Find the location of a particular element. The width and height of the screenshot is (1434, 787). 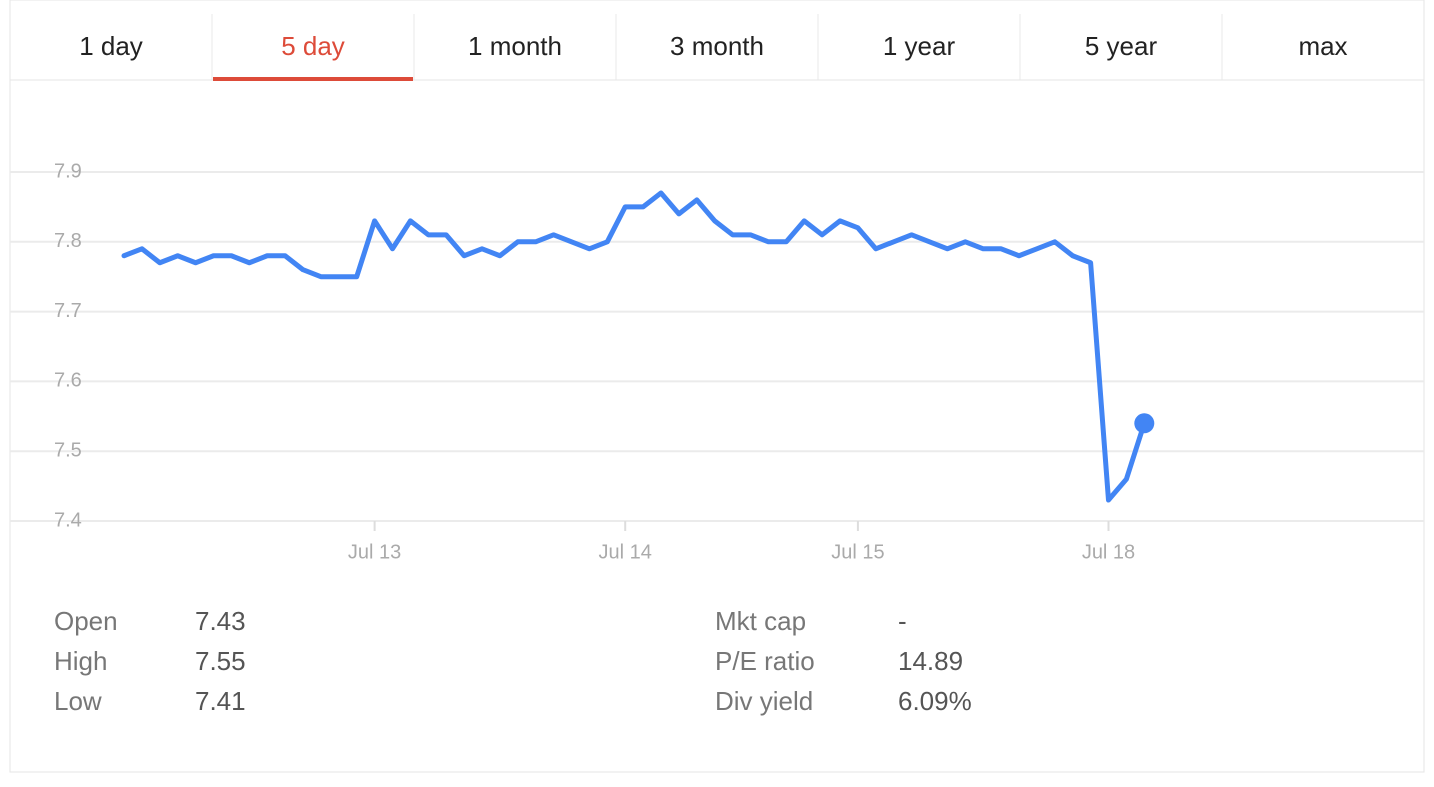

stat-value: - is located at coordinates (902, 621).